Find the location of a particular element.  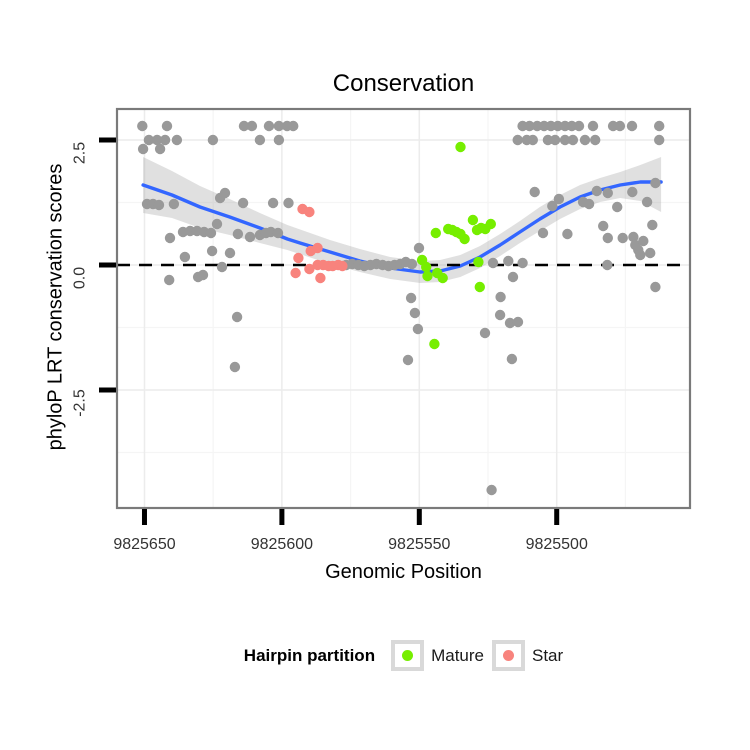

x-tick-label: 9825600 is located at coordinates (282, 544).